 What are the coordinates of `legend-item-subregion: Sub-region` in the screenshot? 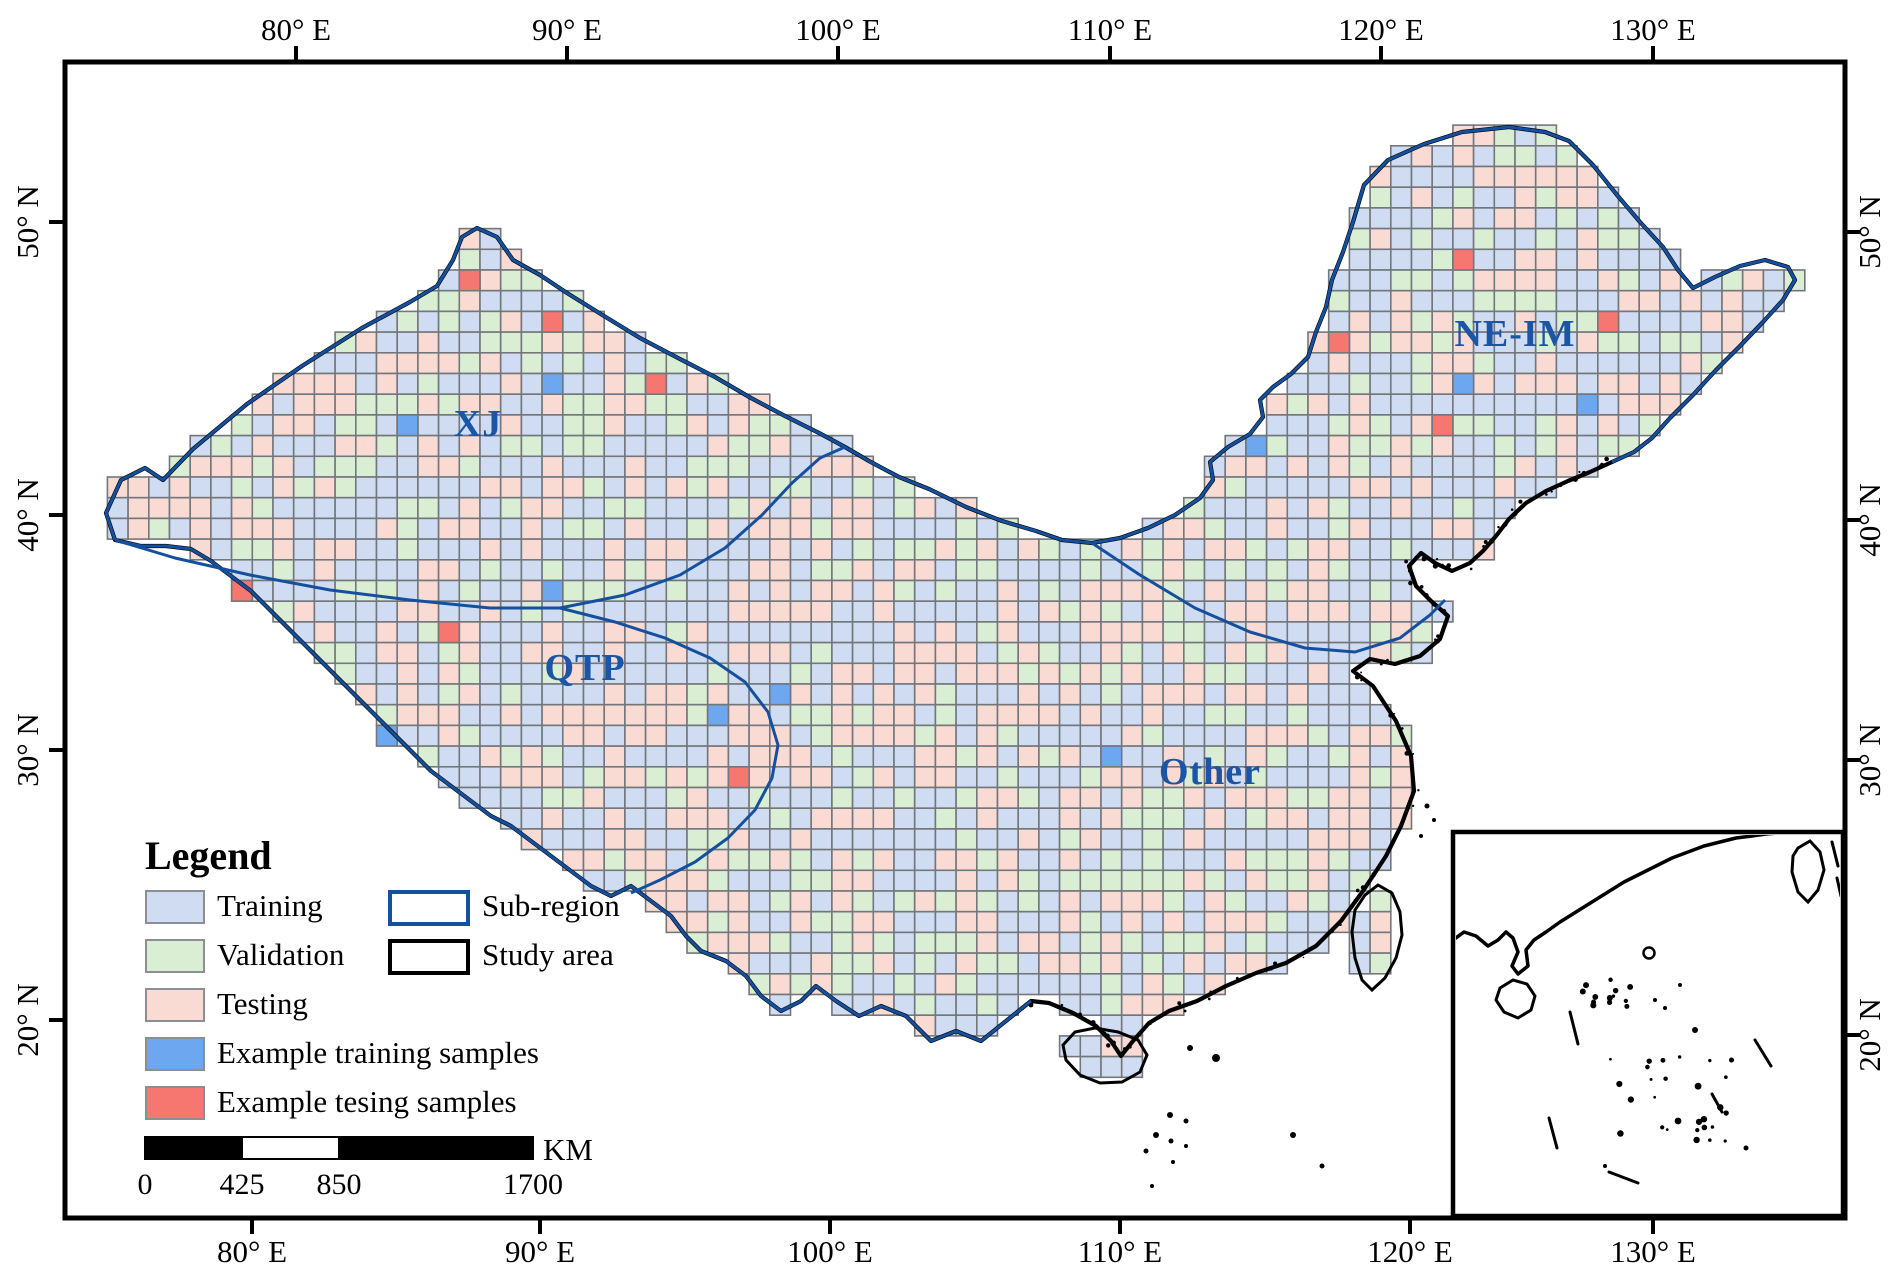 It's located at (553, 907).